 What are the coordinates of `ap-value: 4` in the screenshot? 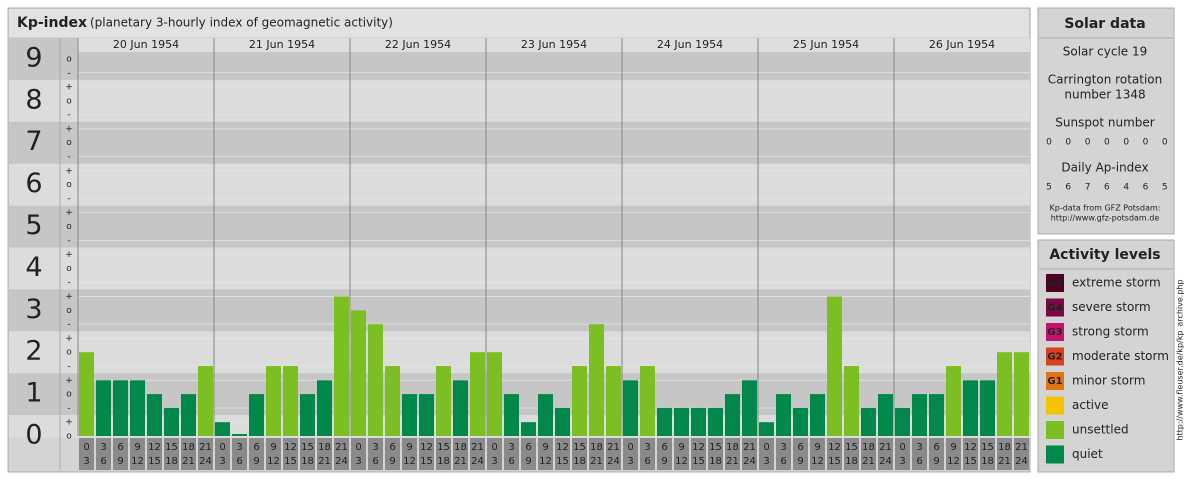 It's located at (1126, 188).